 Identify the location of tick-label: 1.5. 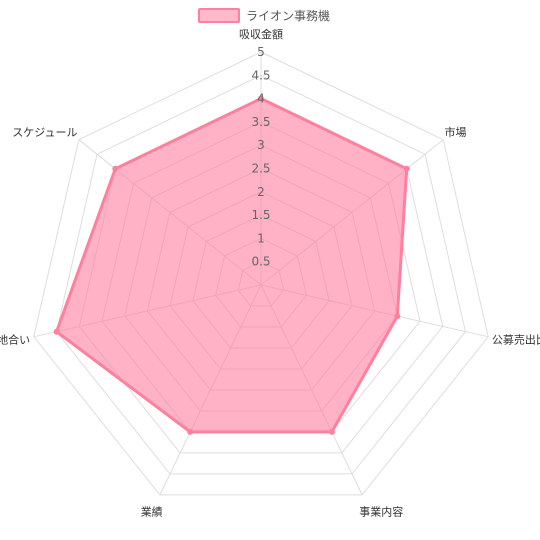
(260, 215).